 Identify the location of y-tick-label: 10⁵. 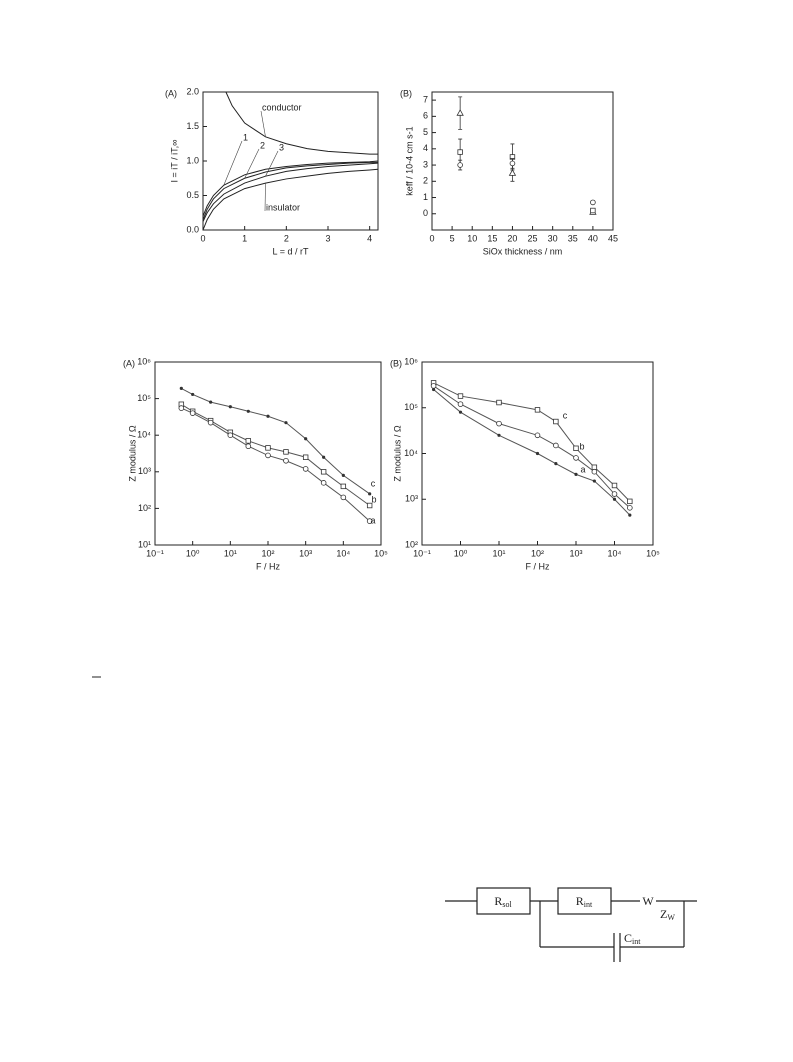
(144, 398).